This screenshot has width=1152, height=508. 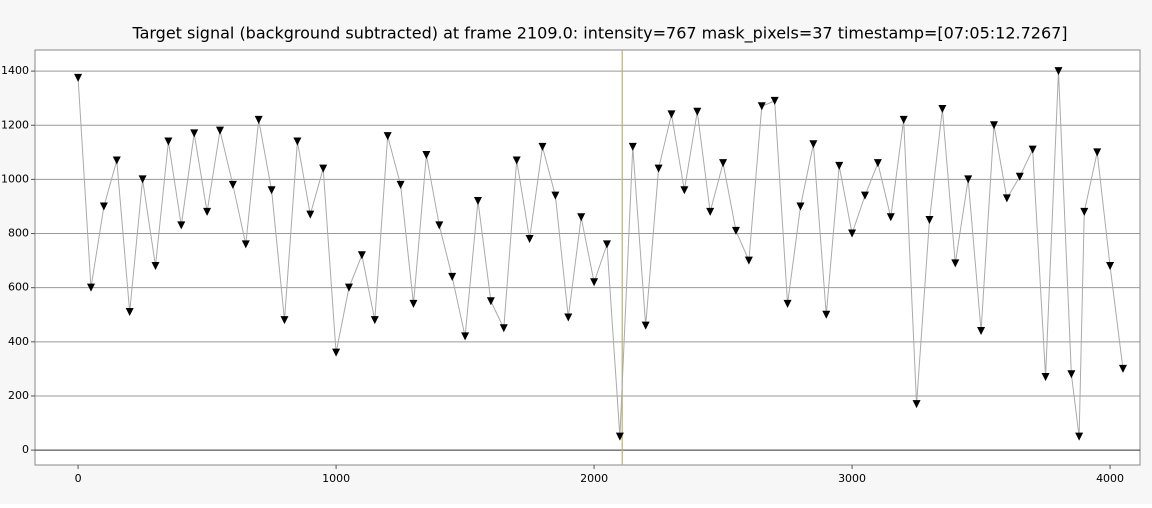 I want to click on x-tick-label: 1000, so click(x=336, y=478).